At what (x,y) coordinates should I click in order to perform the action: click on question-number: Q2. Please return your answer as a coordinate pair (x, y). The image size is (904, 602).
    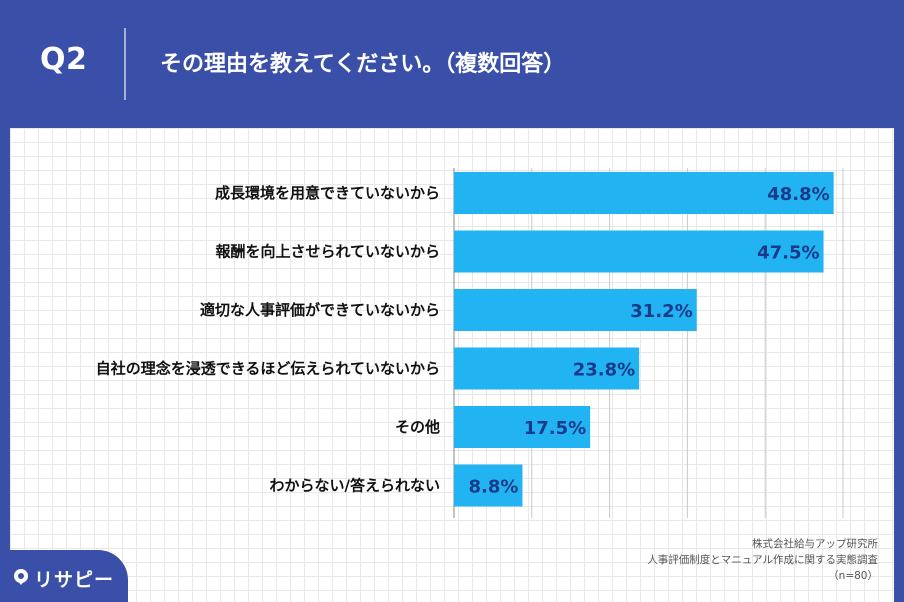
    Looking at the image, I should click on (64, 59).